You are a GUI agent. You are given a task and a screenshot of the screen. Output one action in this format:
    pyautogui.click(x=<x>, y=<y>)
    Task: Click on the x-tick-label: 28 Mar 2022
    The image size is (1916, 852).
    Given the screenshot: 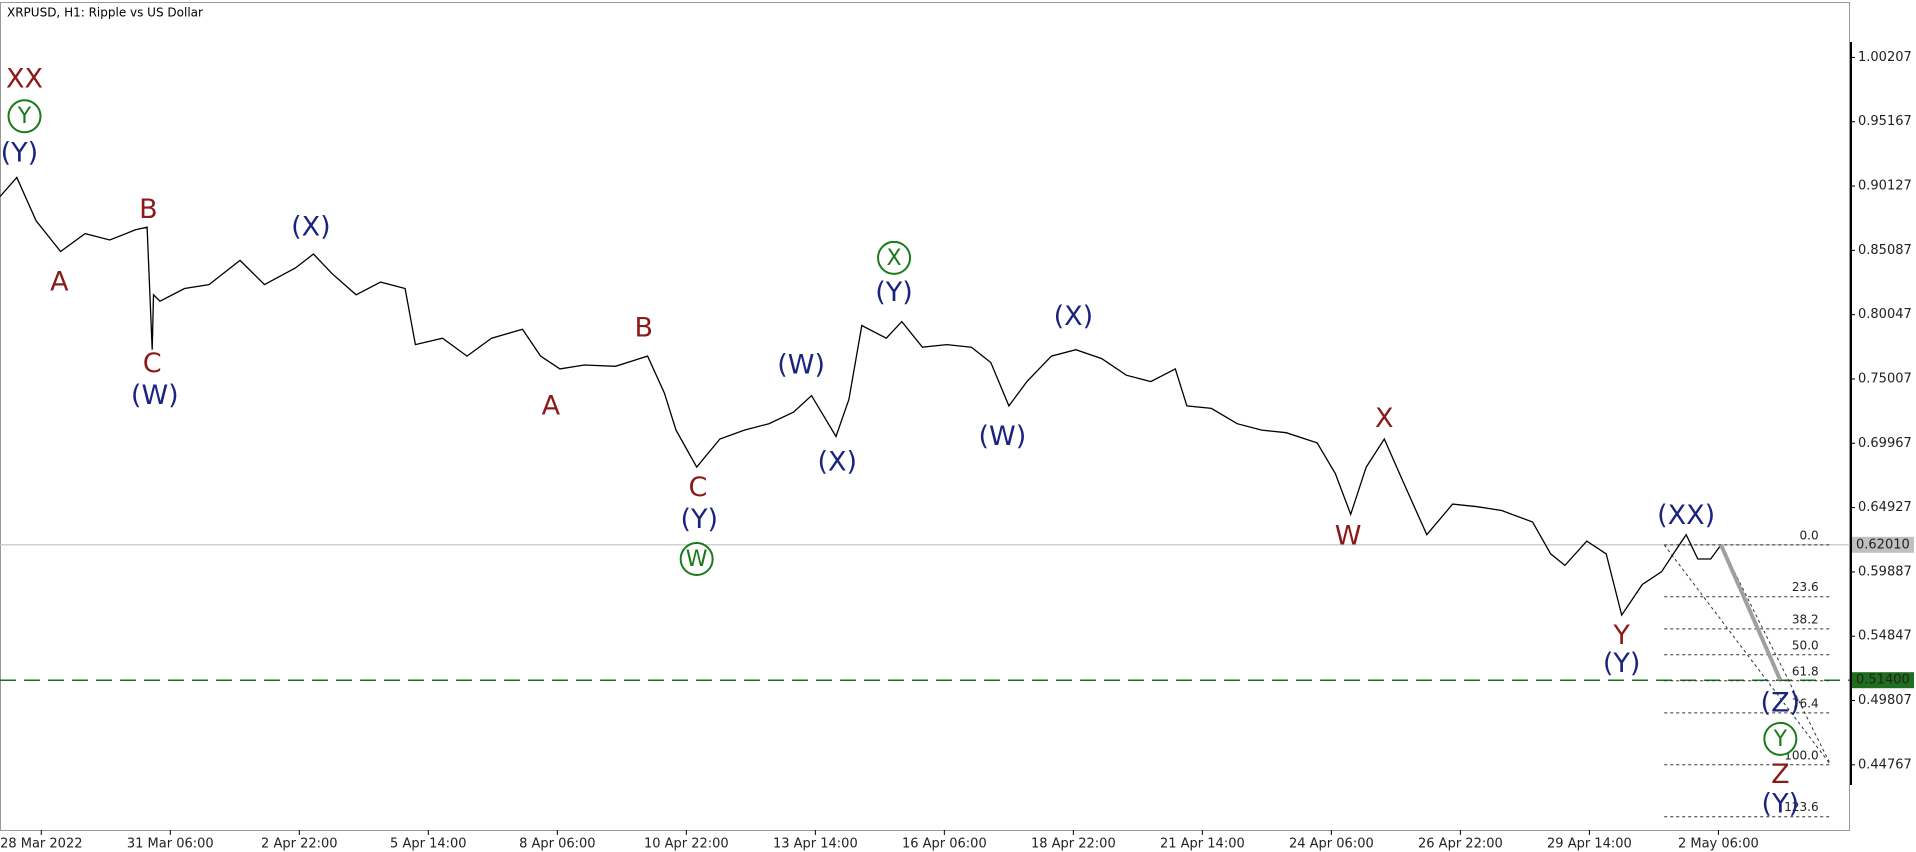 What is the action you would take?
    pyautogui.click(x=41, y=844)
    